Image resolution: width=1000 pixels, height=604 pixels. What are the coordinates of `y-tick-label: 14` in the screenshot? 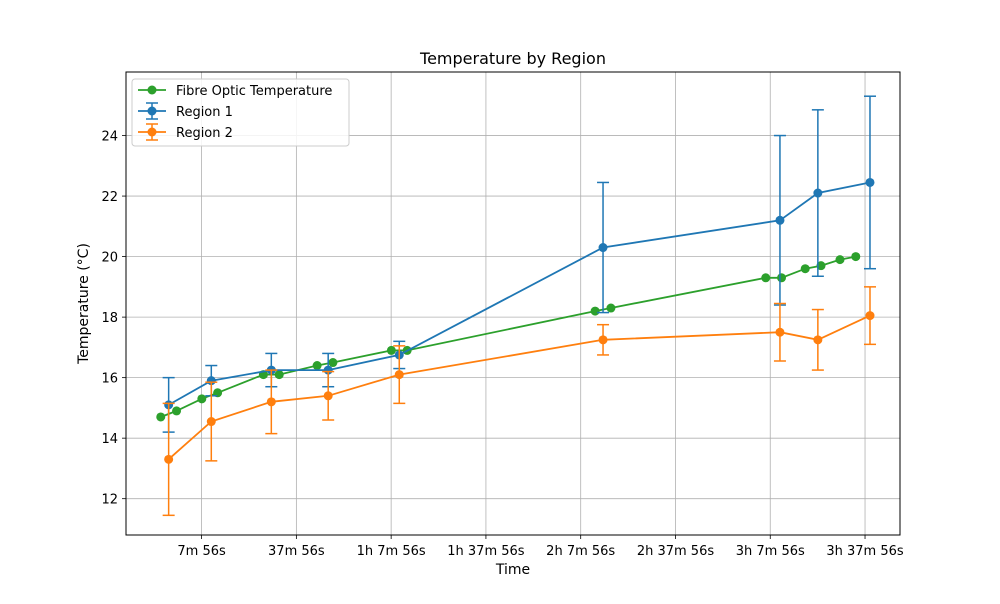 It's located at (109, 439).